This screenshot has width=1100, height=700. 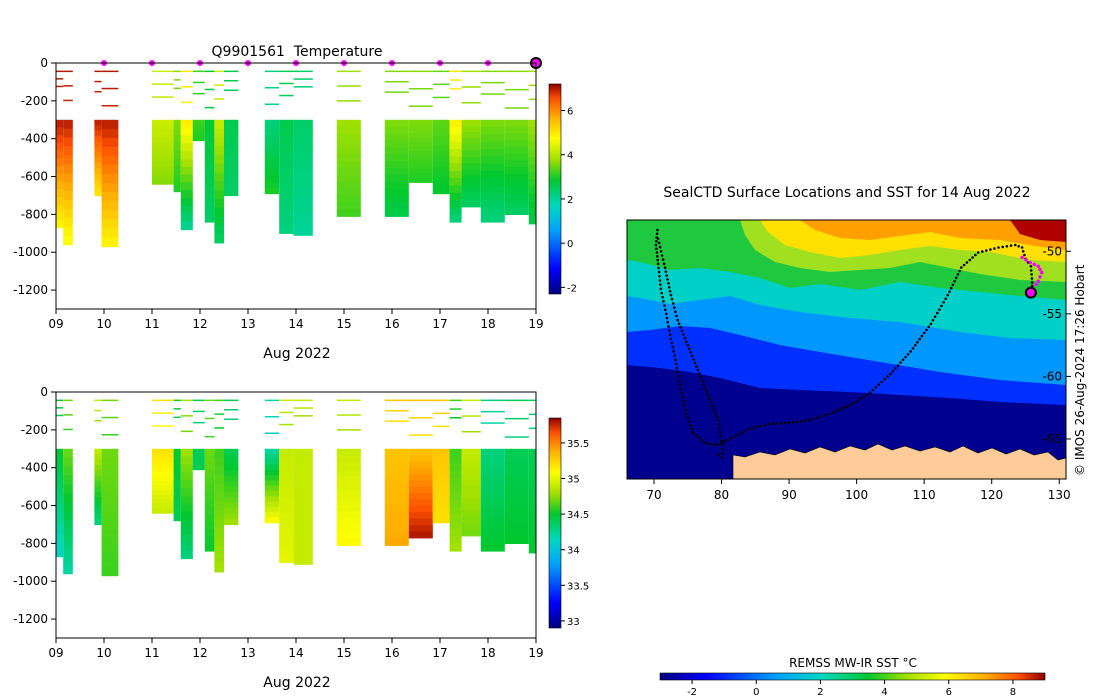 What do you see at coordinates (151, 653) in the screenshot?
I see `x-tick-label: 11` at bounding box center [151, 653].